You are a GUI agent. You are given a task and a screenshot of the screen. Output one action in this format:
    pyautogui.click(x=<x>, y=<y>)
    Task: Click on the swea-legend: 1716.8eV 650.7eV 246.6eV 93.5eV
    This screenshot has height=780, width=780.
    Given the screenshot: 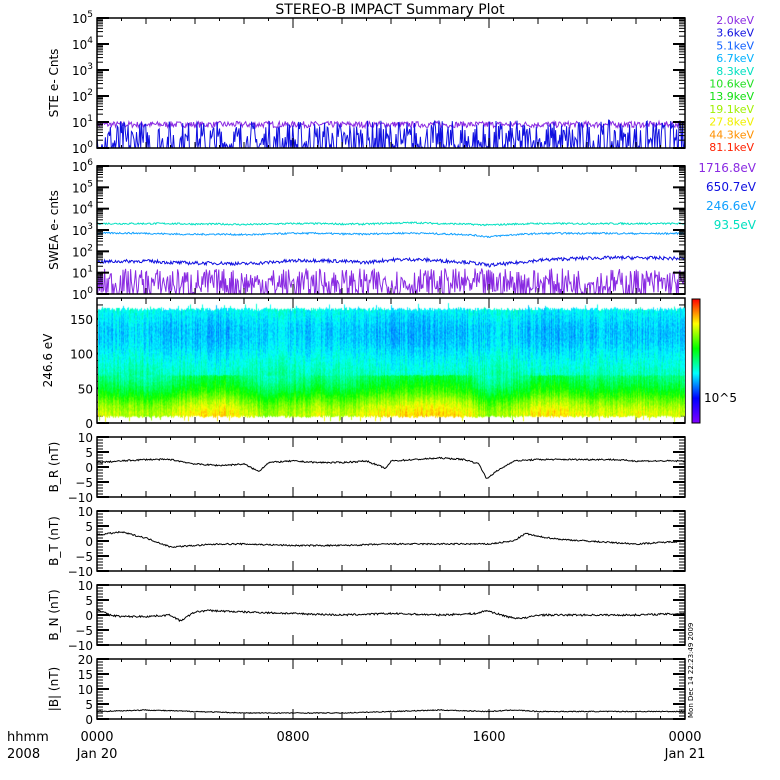 What is the action you would take?
    pyautogui.click(x=727, y=196)
    